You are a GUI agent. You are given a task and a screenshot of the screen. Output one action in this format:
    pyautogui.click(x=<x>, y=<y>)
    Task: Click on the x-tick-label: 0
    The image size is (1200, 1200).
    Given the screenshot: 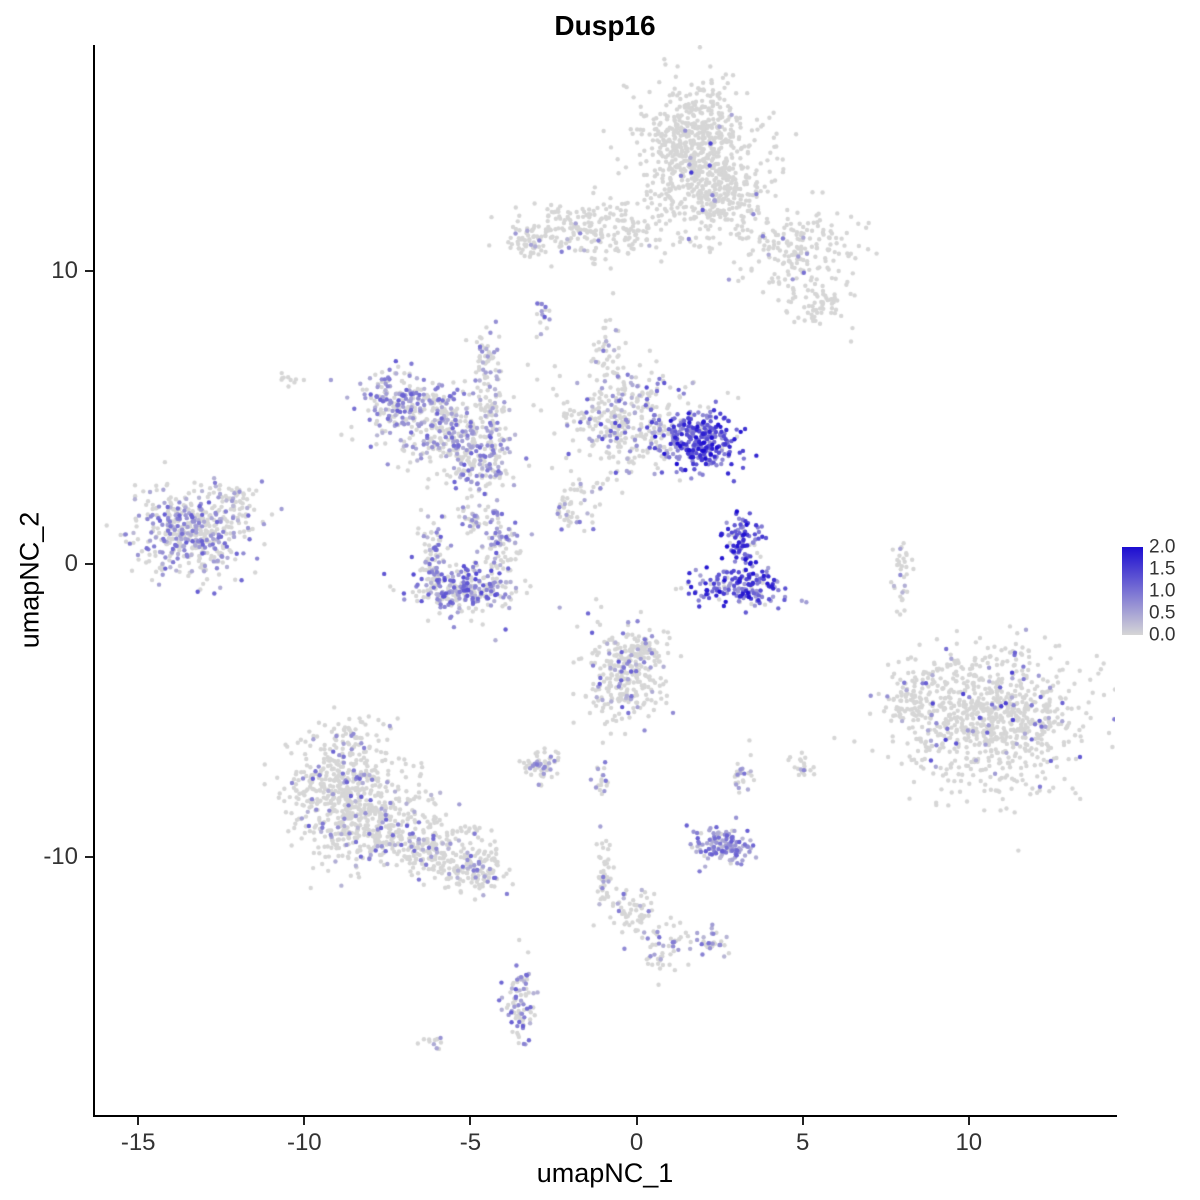 What is the action you would take?
    pyautogui.click(x=636, y=1142)
    